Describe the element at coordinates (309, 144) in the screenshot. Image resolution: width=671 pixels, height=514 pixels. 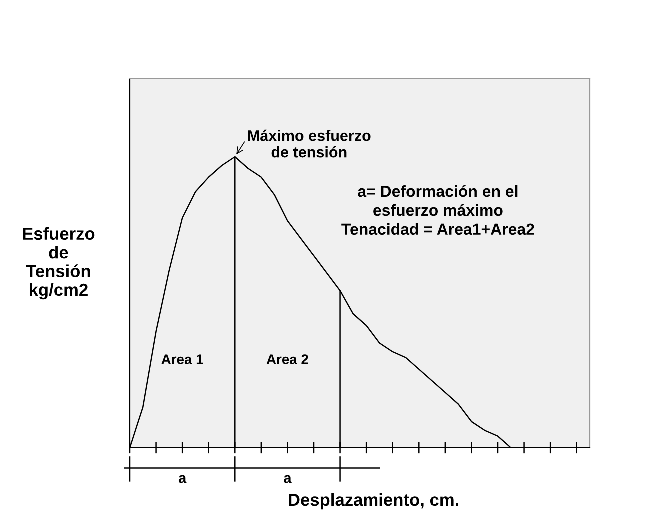
I see `annotation: Máximo esfuerzo de tensión` at that location.